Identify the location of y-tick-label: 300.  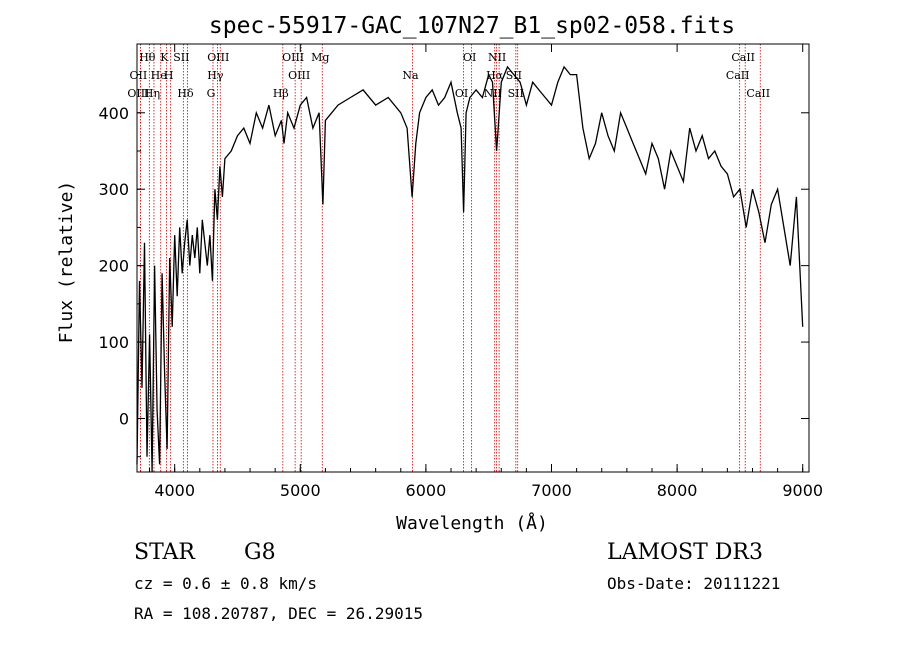
(113, 189).